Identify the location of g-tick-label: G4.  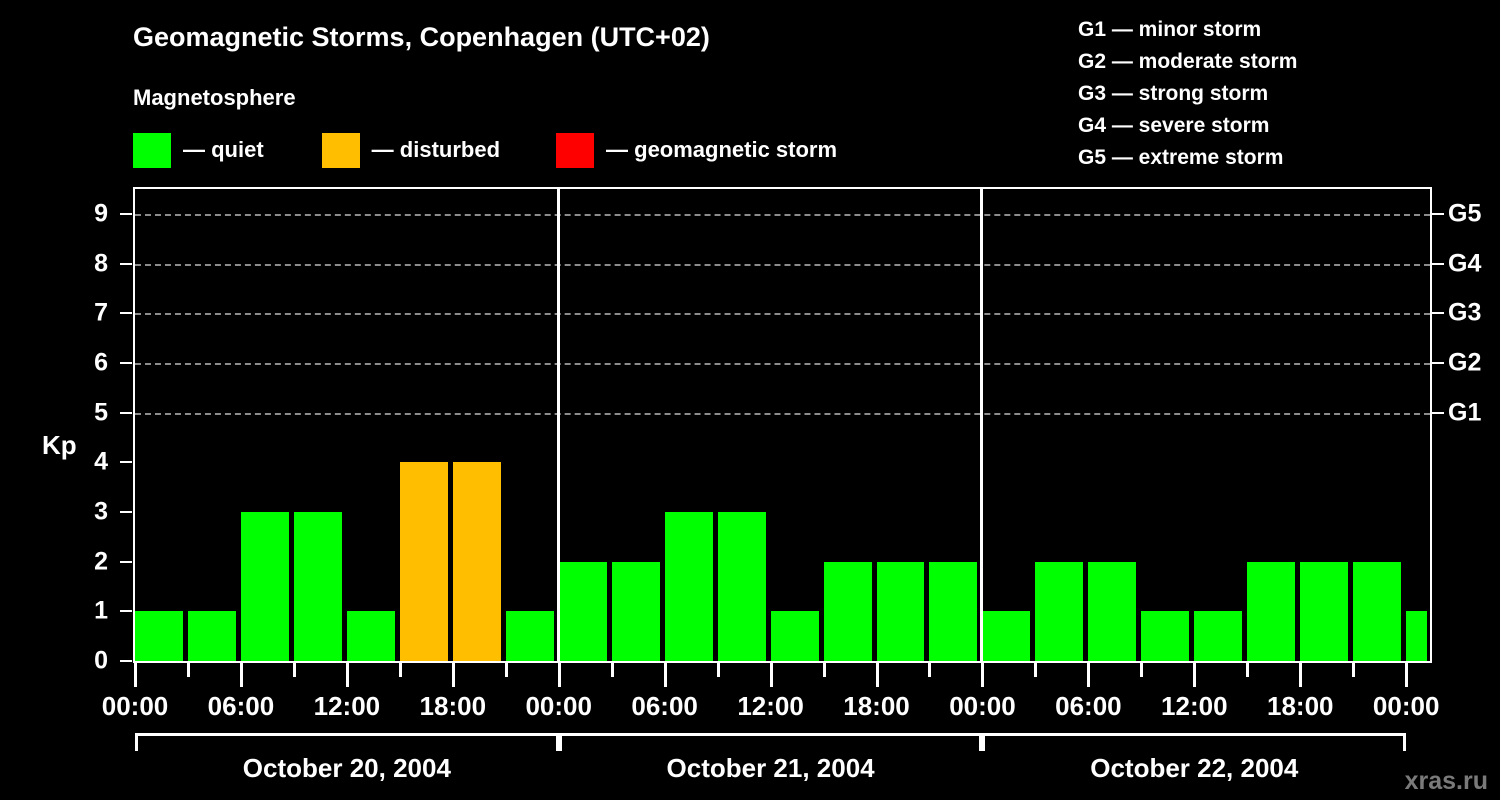
(1465, 263).